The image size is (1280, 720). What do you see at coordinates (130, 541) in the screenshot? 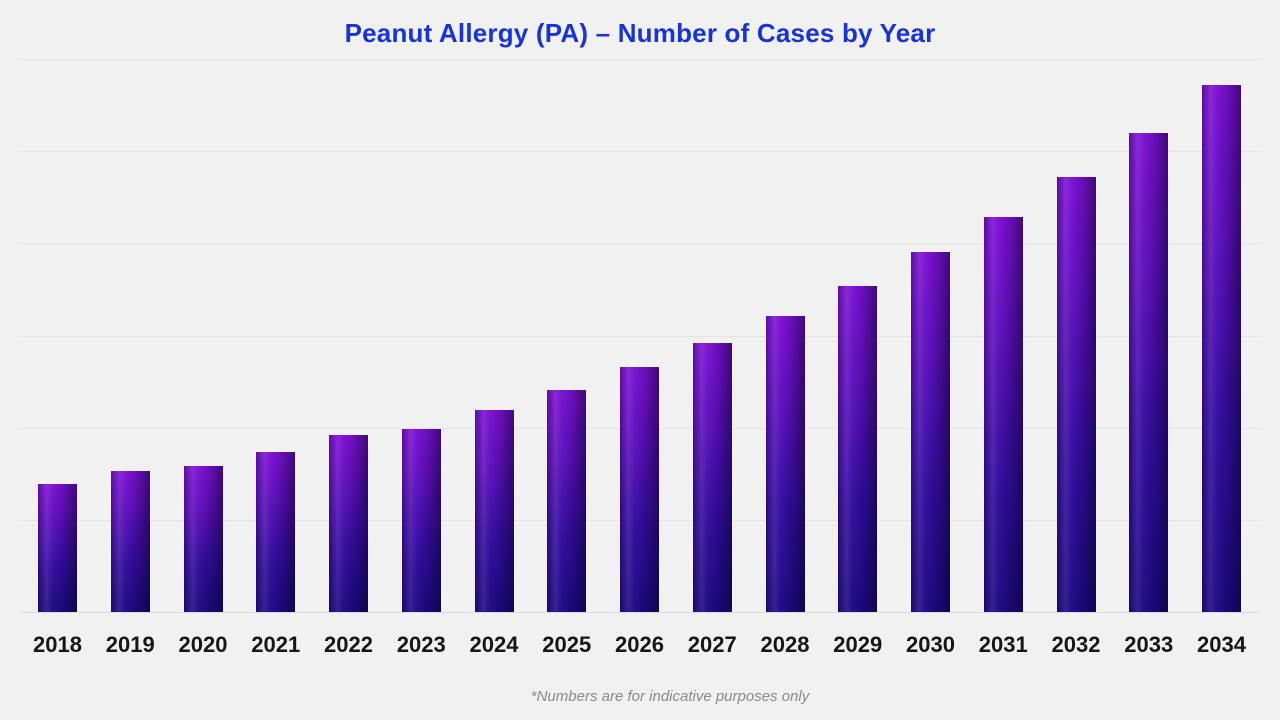
I see `bar-2019` at bounding box center [130, 541].